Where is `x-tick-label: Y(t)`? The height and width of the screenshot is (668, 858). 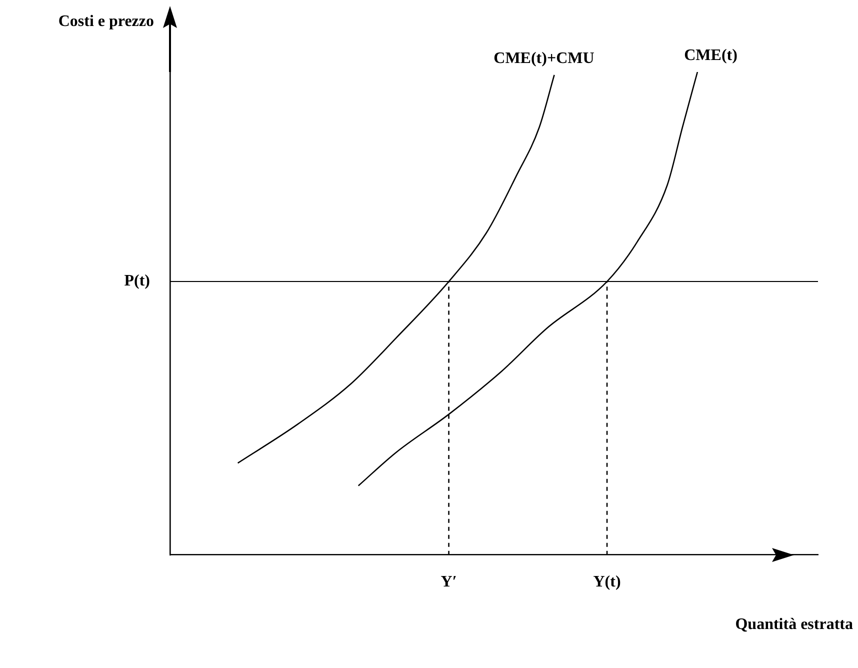
x-tick-label: Y(t) is located at coordinates (607, 582).